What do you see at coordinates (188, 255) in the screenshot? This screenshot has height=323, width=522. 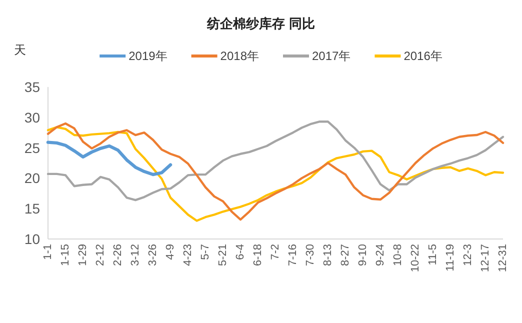 I see `x-tick-label: 4-23` at bounding box center [188, 255].